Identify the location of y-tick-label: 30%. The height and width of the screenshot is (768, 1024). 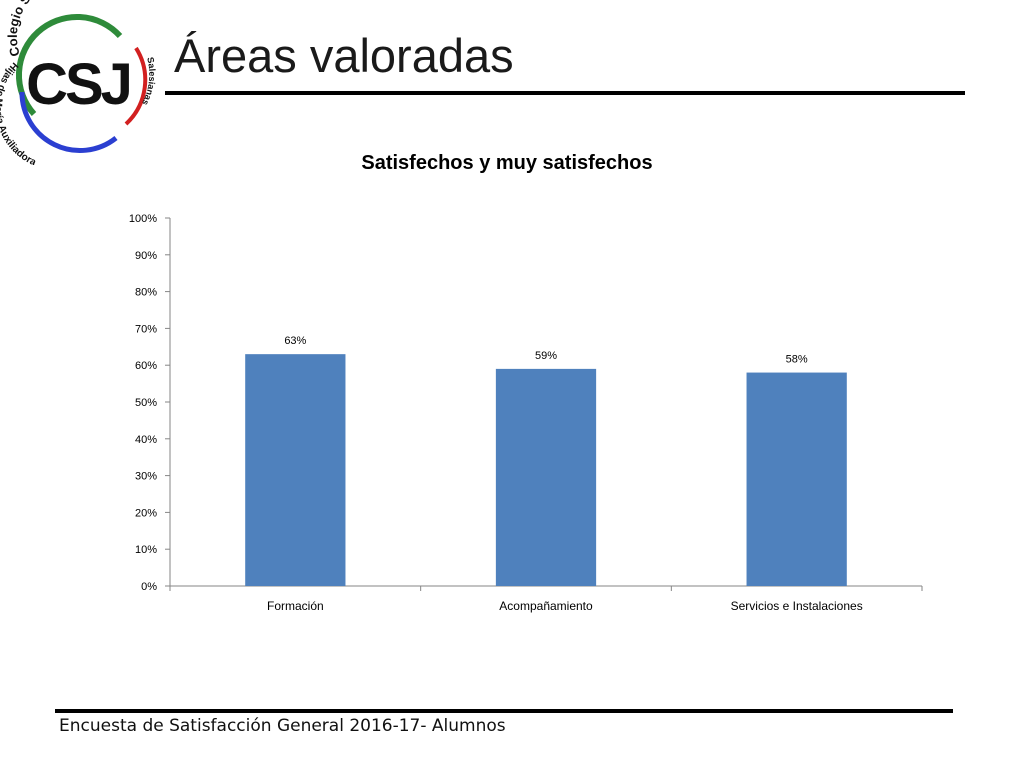
(146, 477).